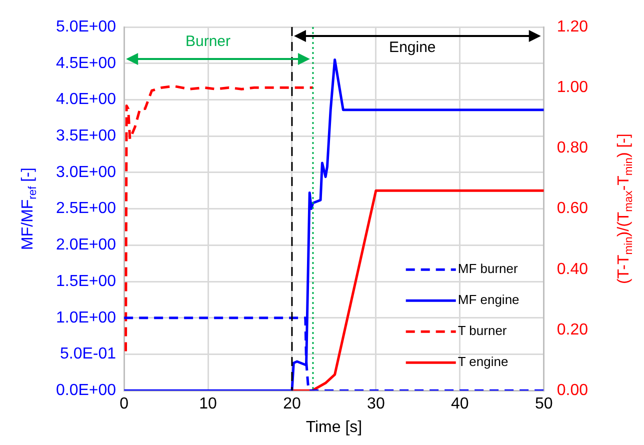 The image size is (644, 445). I want to click on y2-tick-label: 1.20, so click(572, 27).